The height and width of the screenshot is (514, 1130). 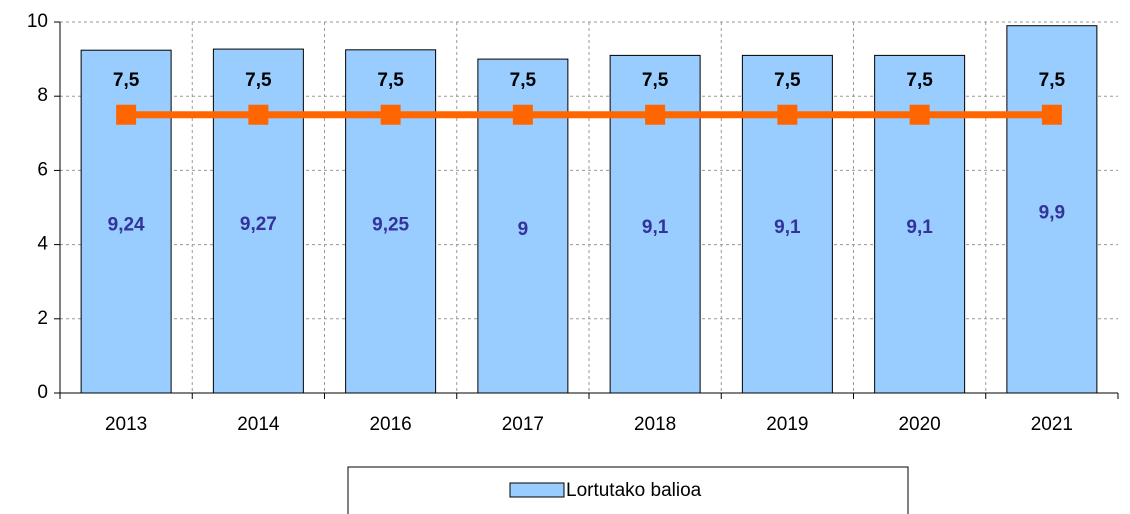 I want to click on x-tick-label: 2014, so click(x=258, y=424).